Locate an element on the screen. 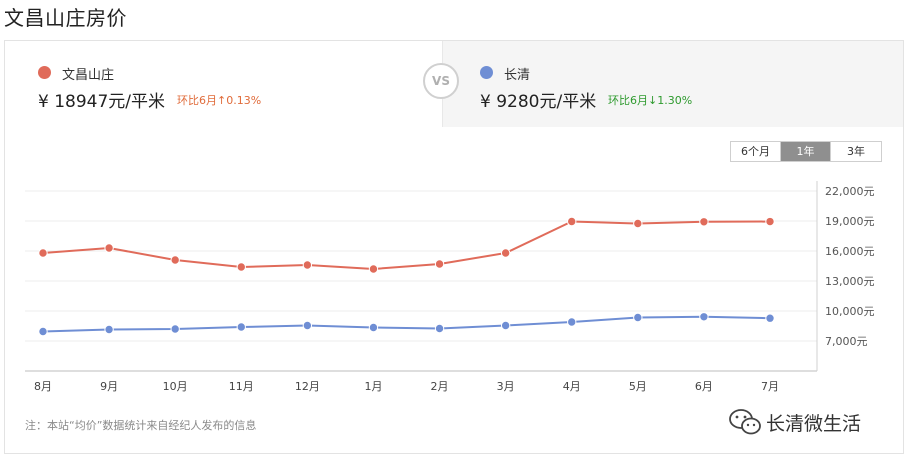  right-area-name: 长清 is located at coordinates (517, 75).